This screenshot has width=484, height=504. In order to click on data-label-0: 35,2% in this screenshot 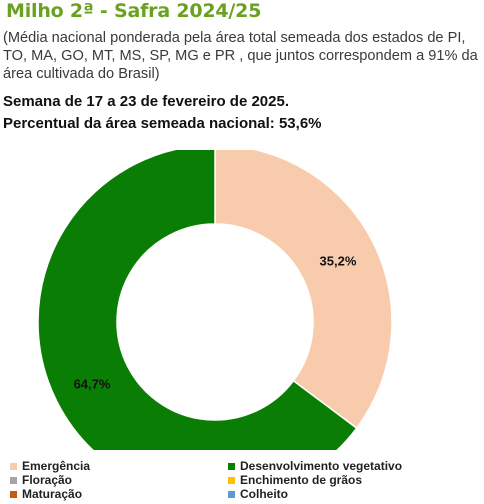, I will do `click(338, 260)`.